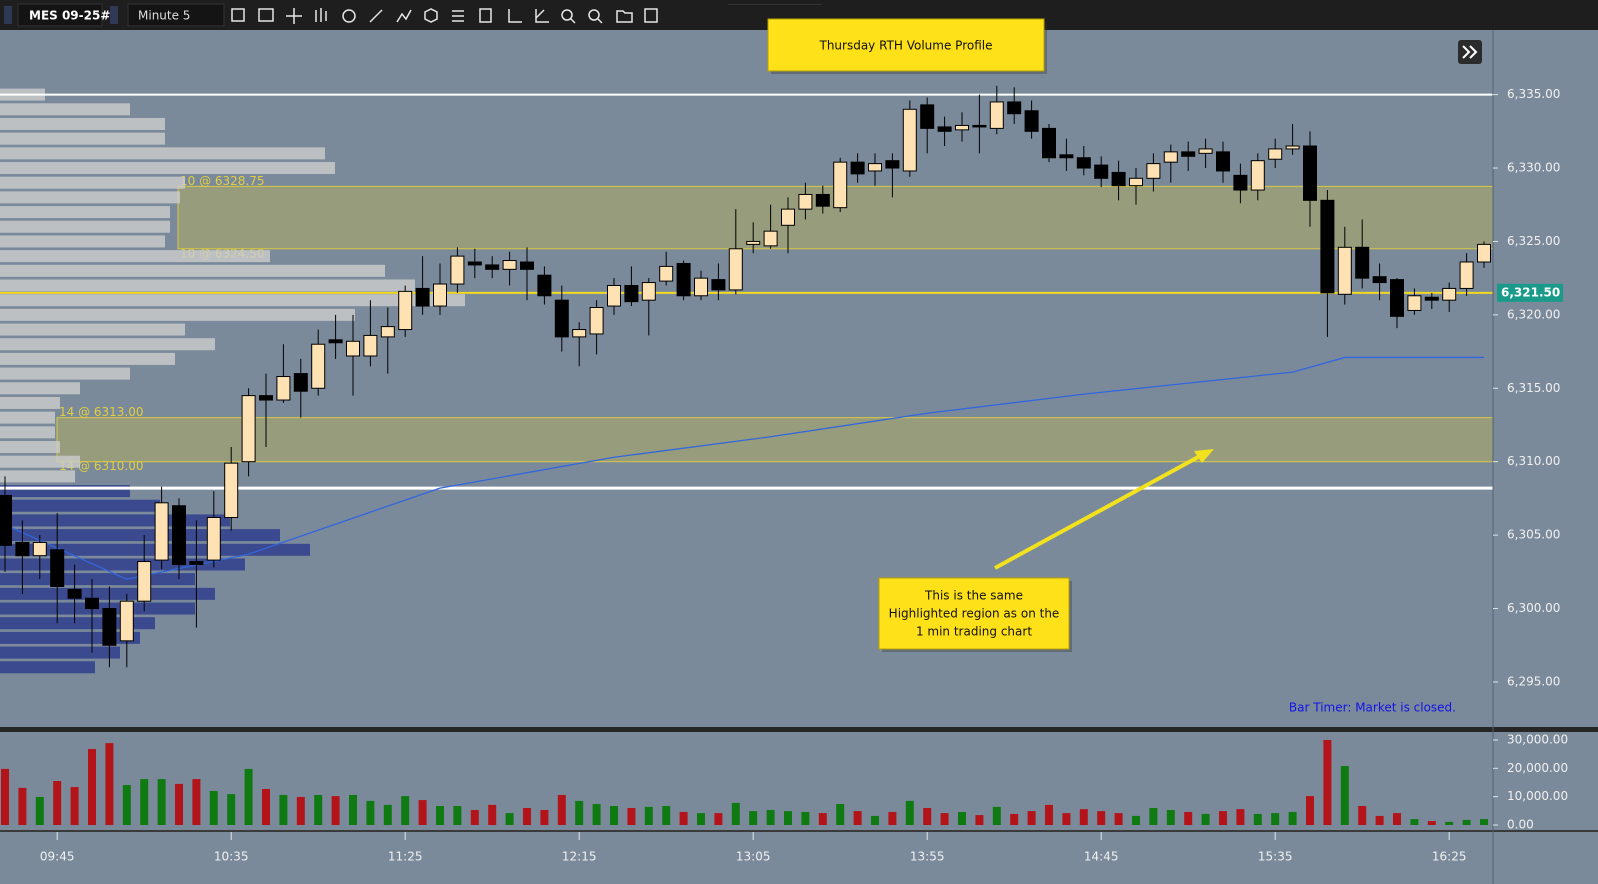 The image size is (1598, 884). Describe the element at coordinates (101, 466) in the screenshot. I see `zone-label: 14 @ 6310.00` at that location.